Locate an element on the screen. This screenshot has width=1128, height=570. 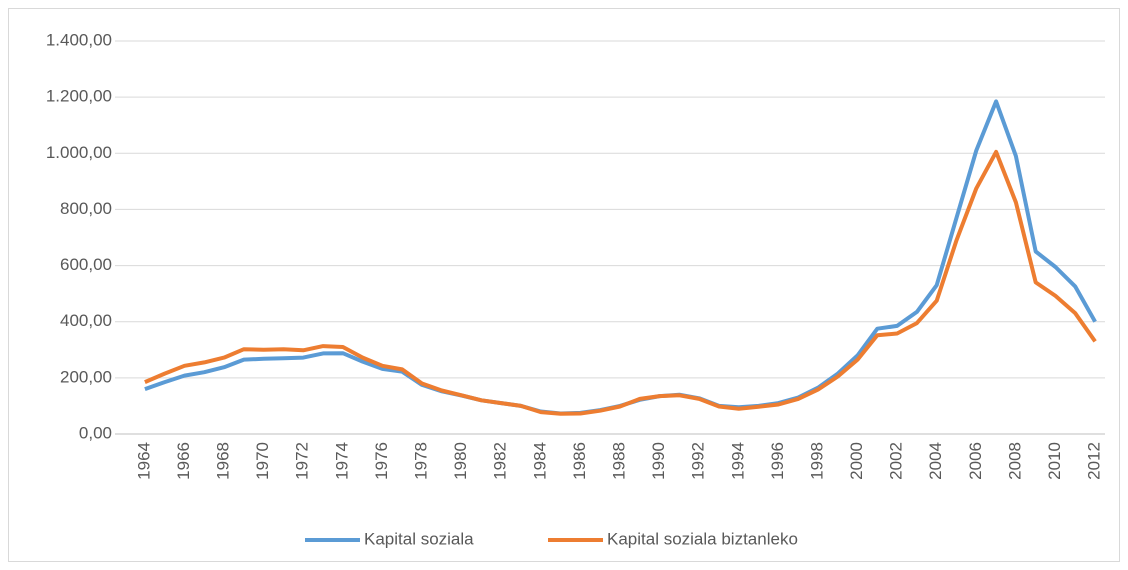
x-tick-label: 1988 is located at coordinates (618, 461).